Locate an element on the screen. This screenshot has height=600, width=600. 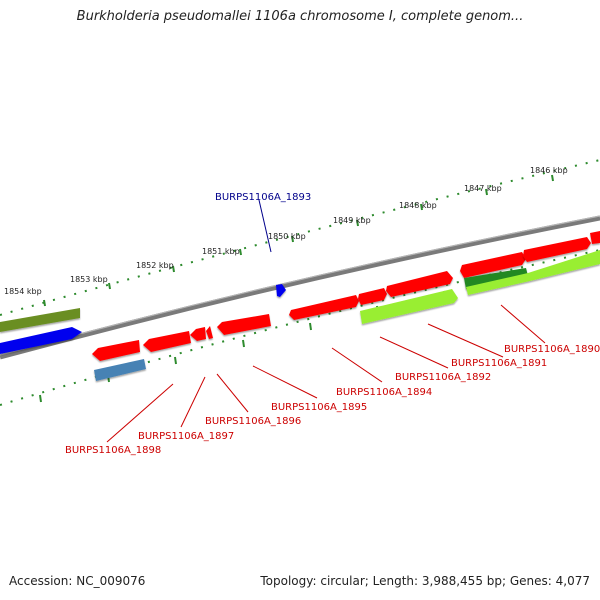
gene-label-1890: BURPS1106A_1890 is located at coordinates (552, 349).